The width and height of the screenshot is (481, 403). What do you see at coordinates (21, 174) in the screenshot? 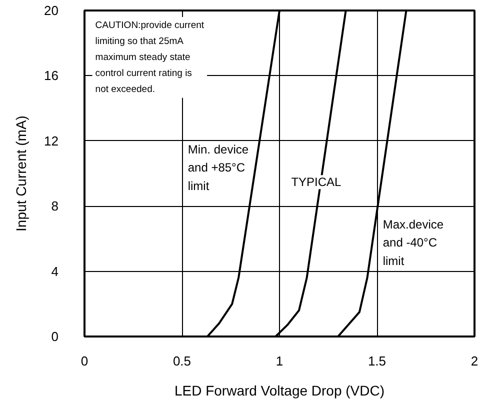
I see `y-axis-title: Input Current (mA)` at bounding box center [21, 174].